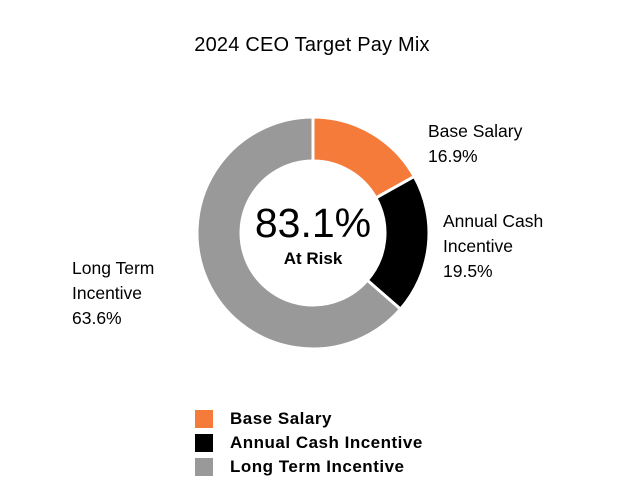 The height and width of the screenshot is (498, 624). I want to click on slice-label-base-salary: Base Salary 16.9%, so click(475, 144).